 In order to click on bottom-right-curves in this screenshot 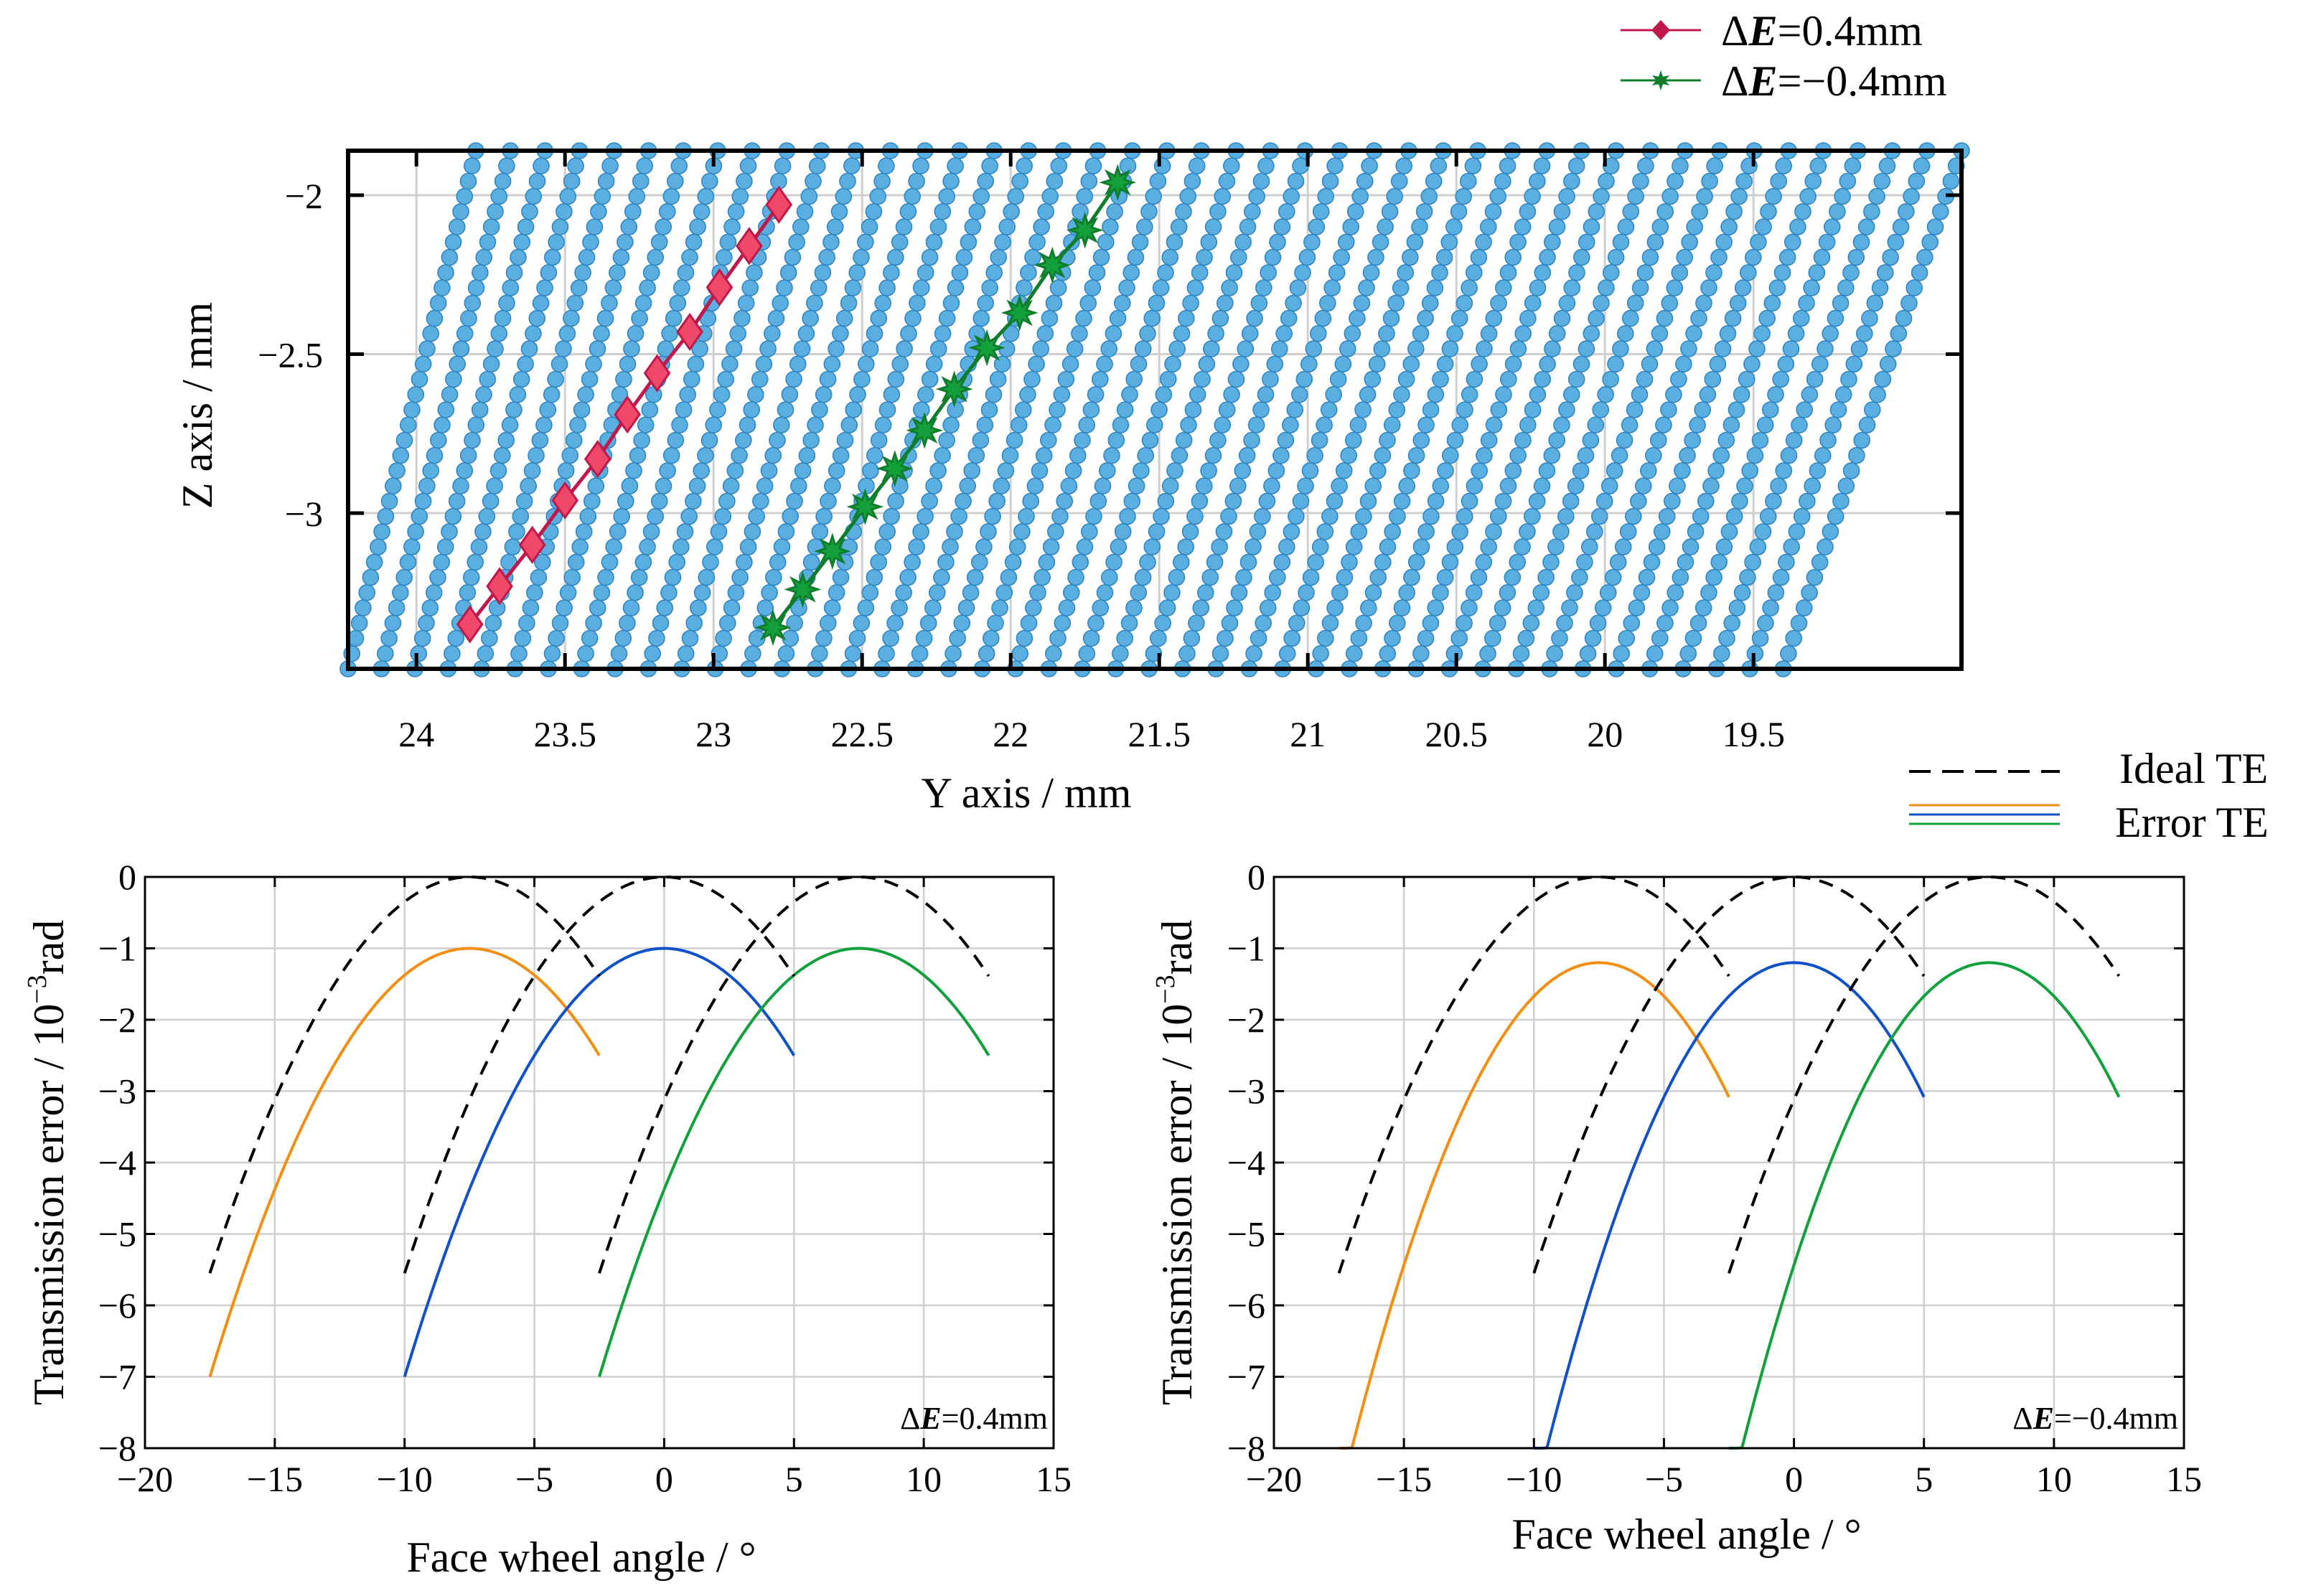, I will do `click(1729, 1162)`.